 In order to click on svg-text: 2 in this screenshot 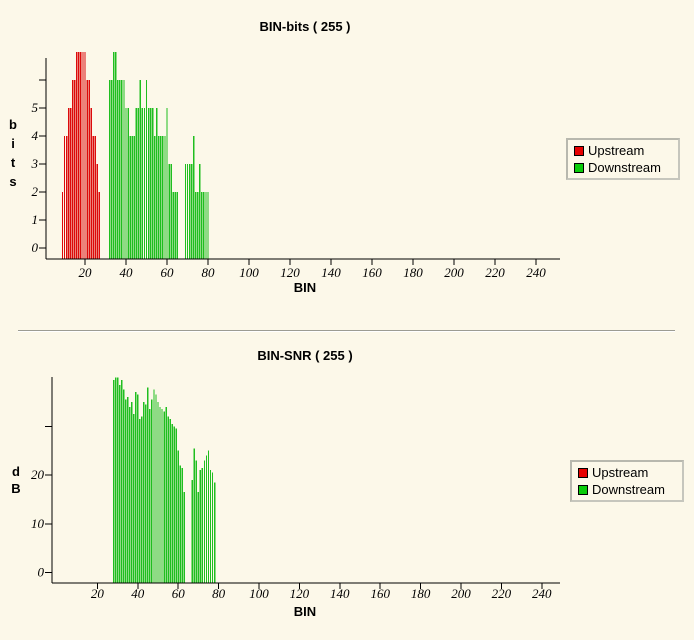, I will do `click(35, 191)`.